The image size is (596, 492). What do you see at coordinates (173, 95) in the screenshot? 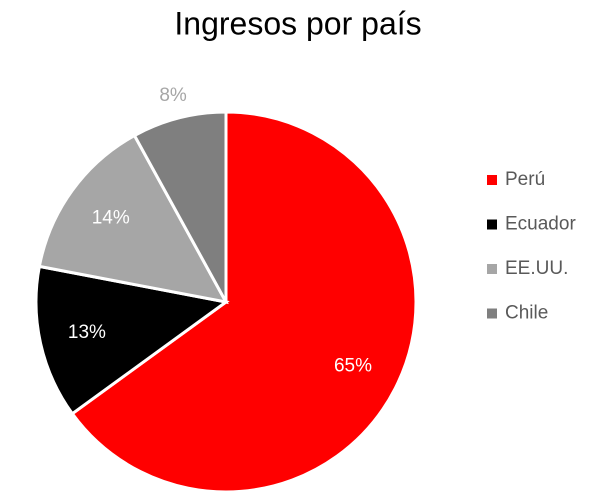
I see `value-label: 8%` at bounding box center [173, 95].